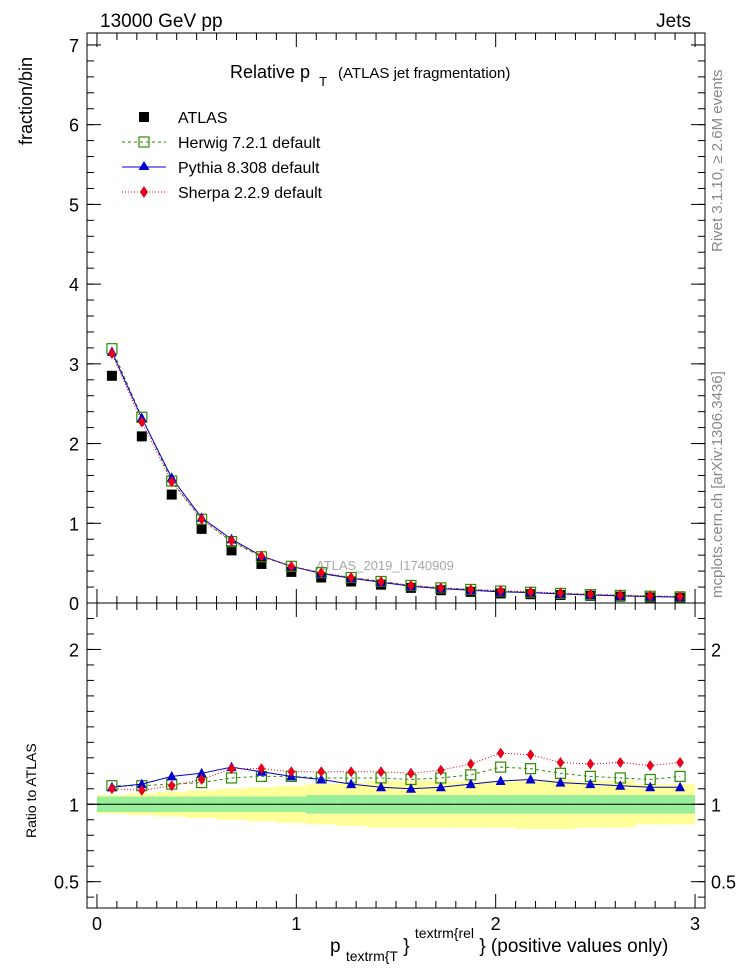  What do you see at coordinates (250, 193) in the screenshot?
I see `legend-label-sherpa: Sherpa 2.2.9 default` at bounding box center [250, 193].